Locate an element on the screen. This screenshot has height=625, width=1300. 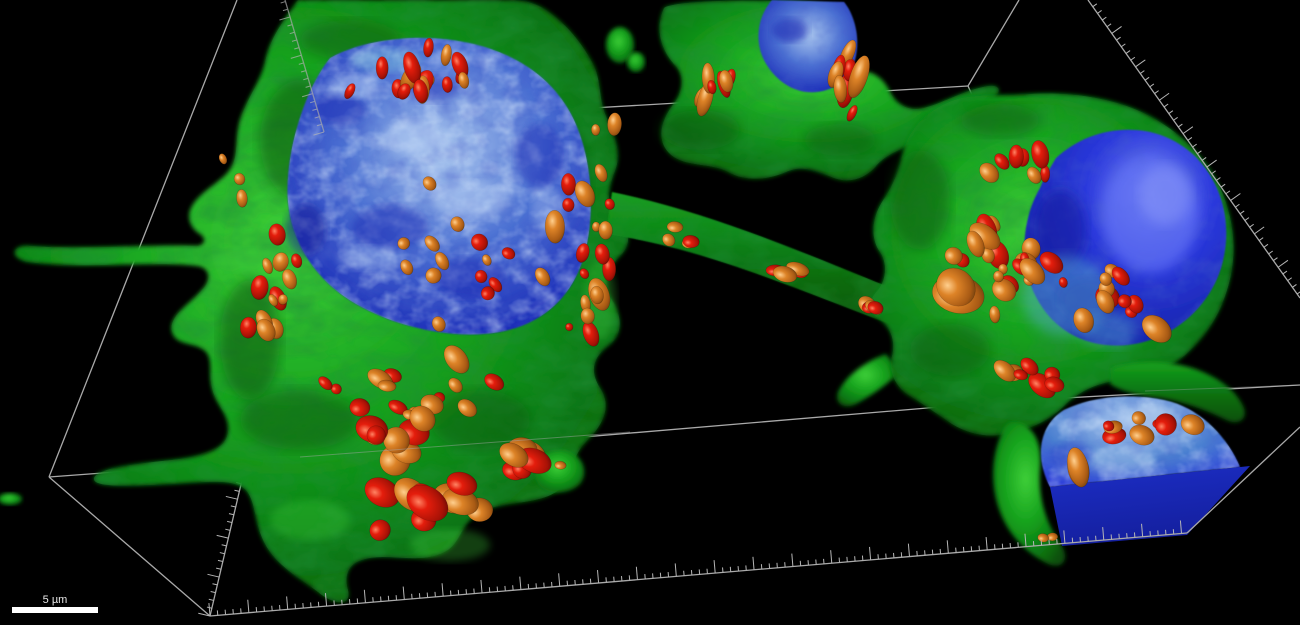
cell-right-bridge is located at coordinates (1177, 392).